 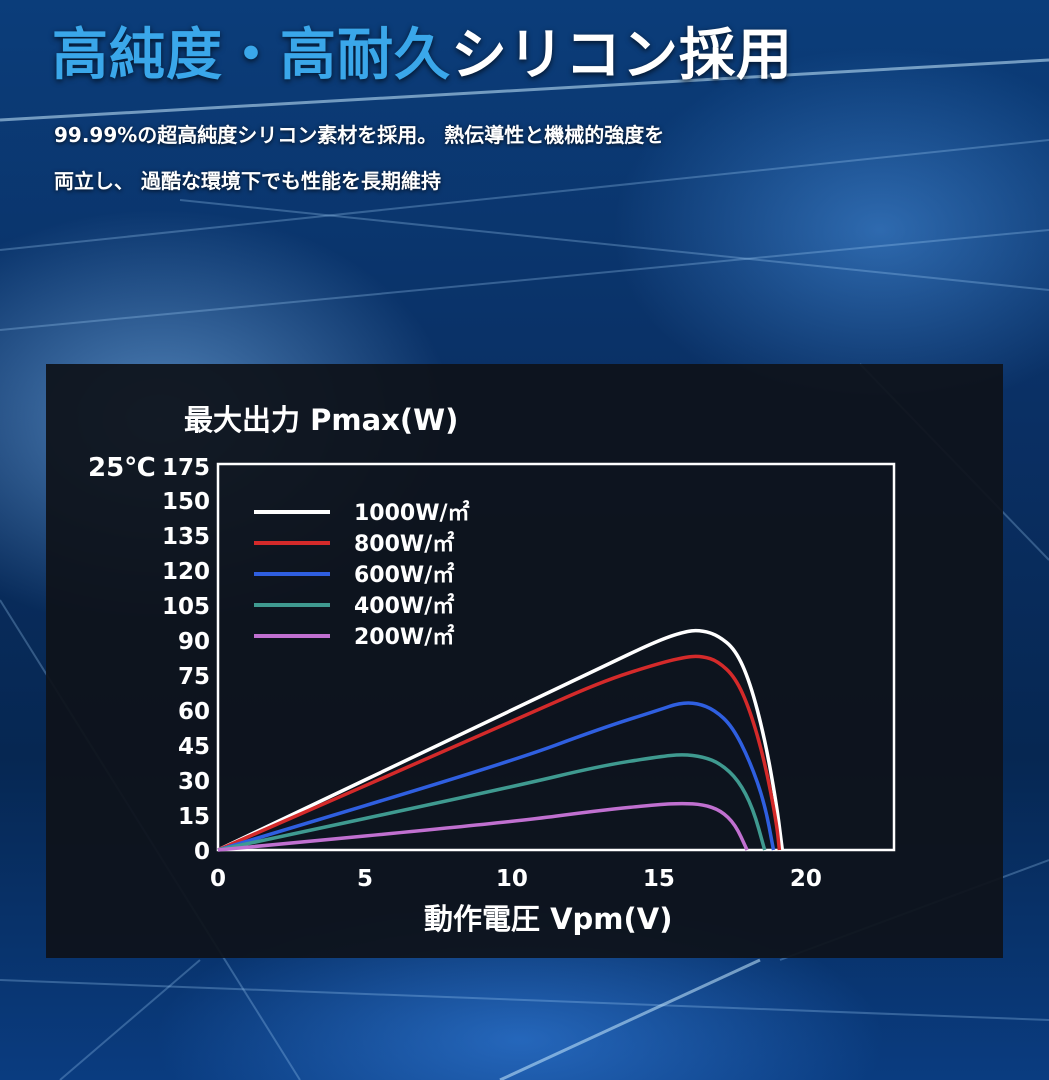 What do you see at coordinates (548, 919) in the screenshot?
I see `x-axis-label: 動作電圧 Vpm(V)` at bounding box center [548, 919].